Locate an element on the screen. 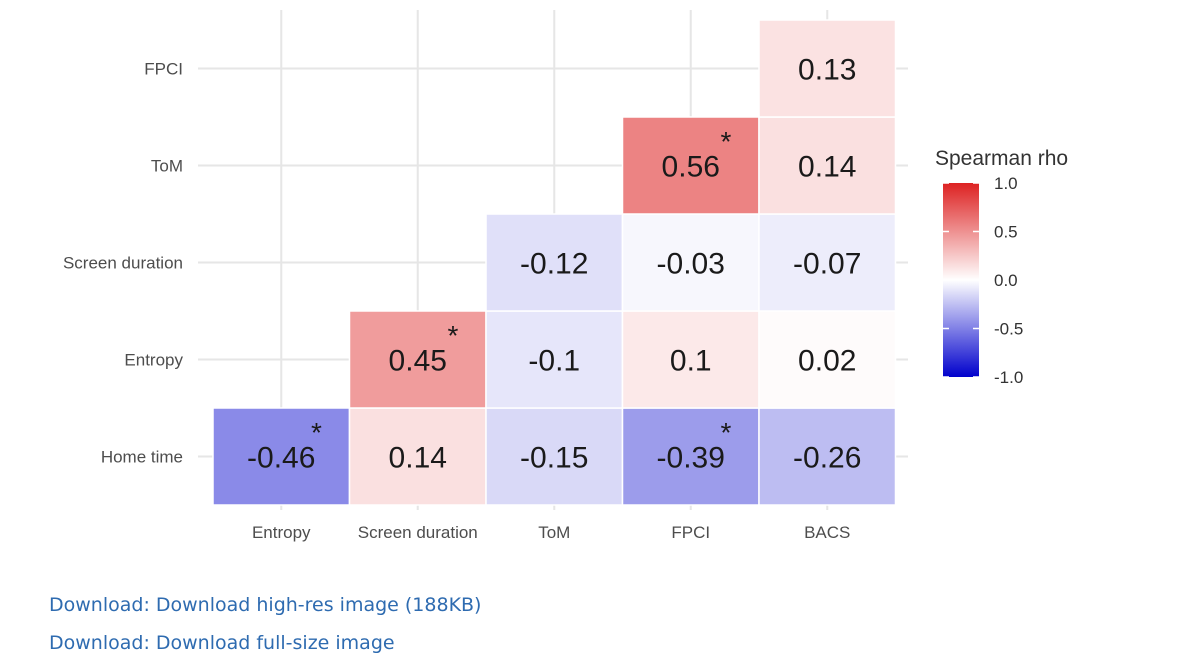 The image size is (1200, 668). cell-value-label: 0.02 is located at coordinates (827, 361).